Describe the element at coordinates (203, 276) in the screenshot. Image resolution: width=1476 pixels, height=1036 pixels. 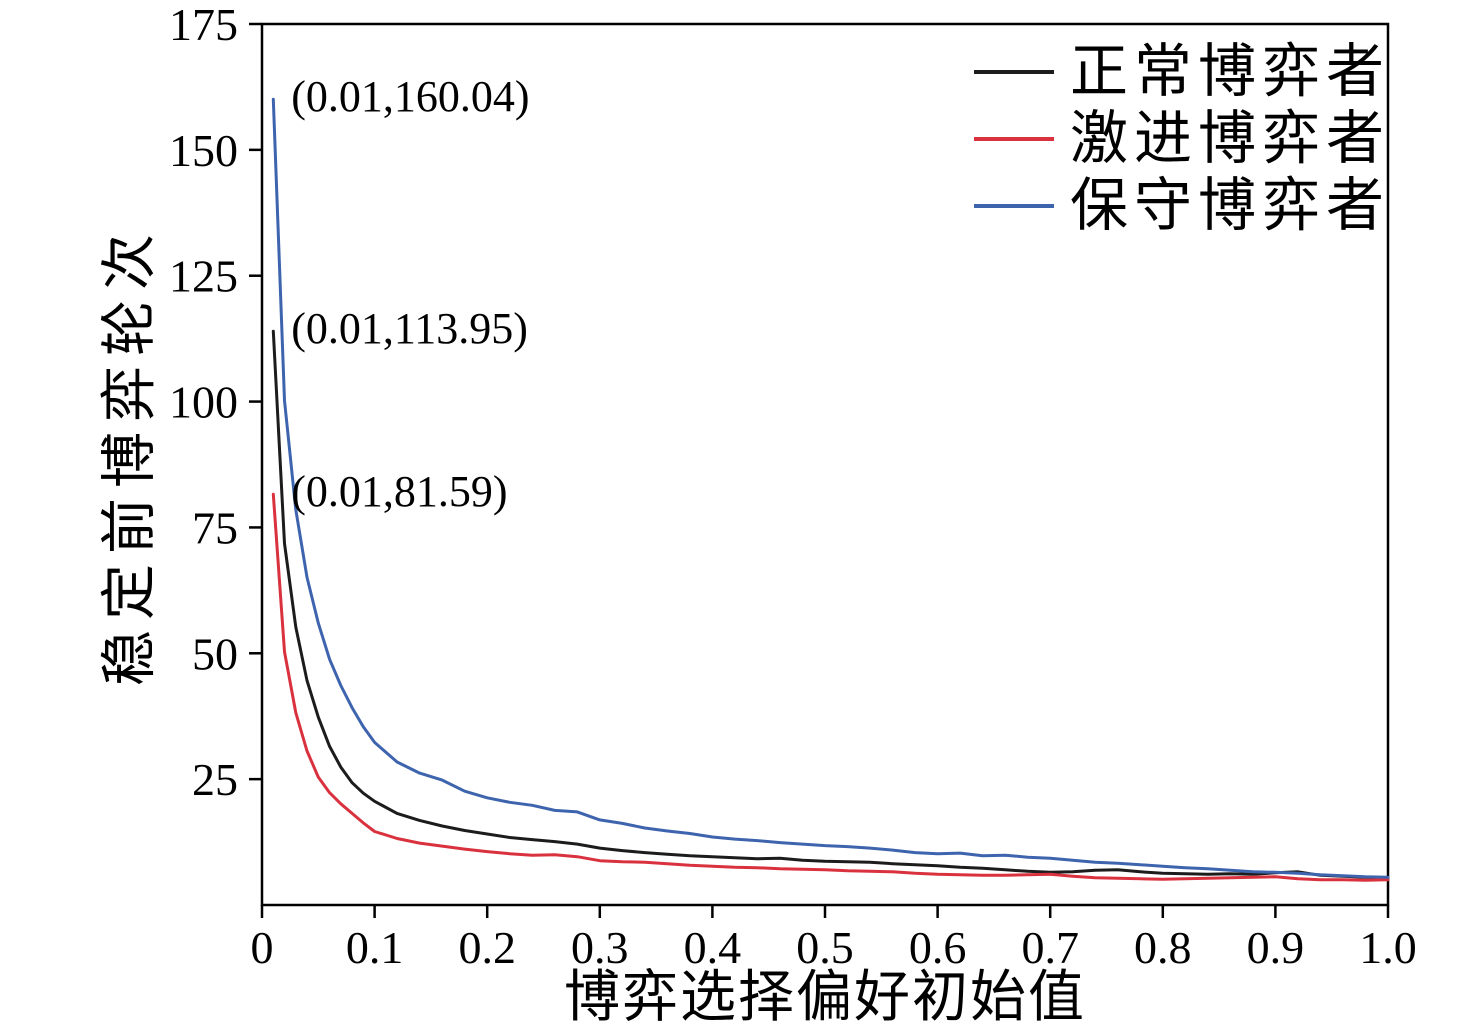
I see `y-tick-label: 125` at that location.